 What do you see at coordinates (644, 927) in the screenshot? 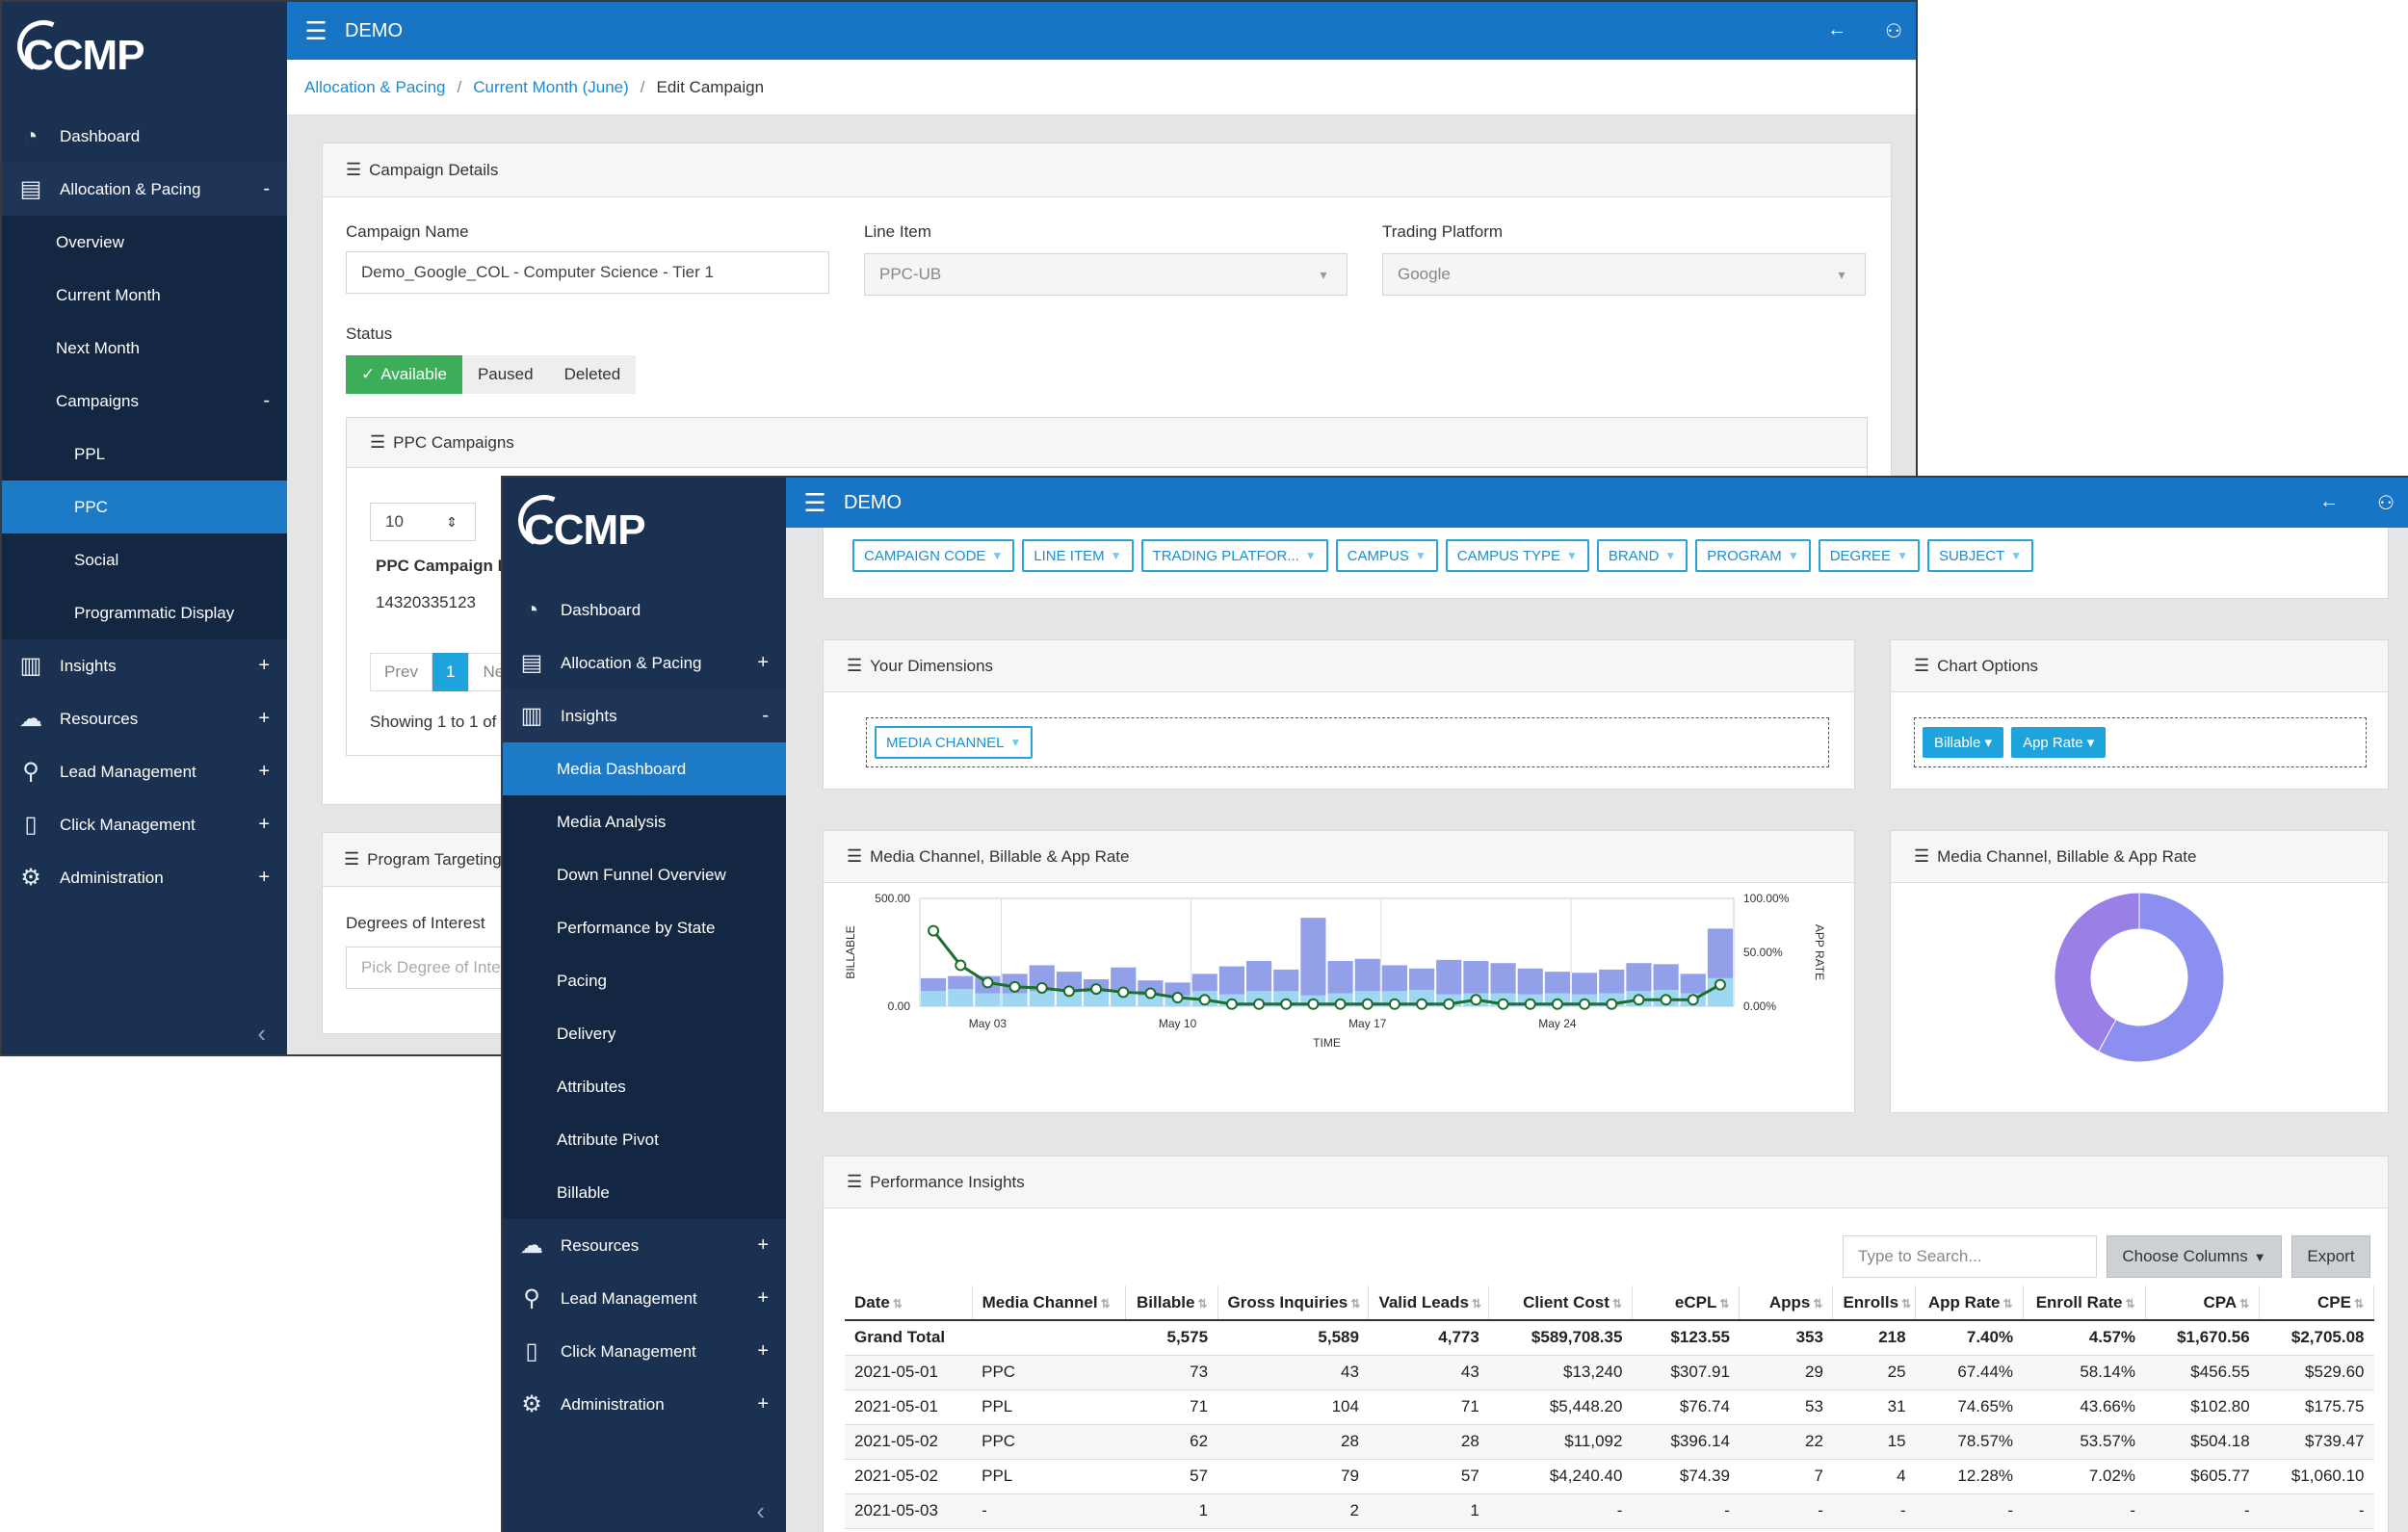
I see `sidebar-item-performance-by-state: Performance by State` at bounding box center [644, 927].